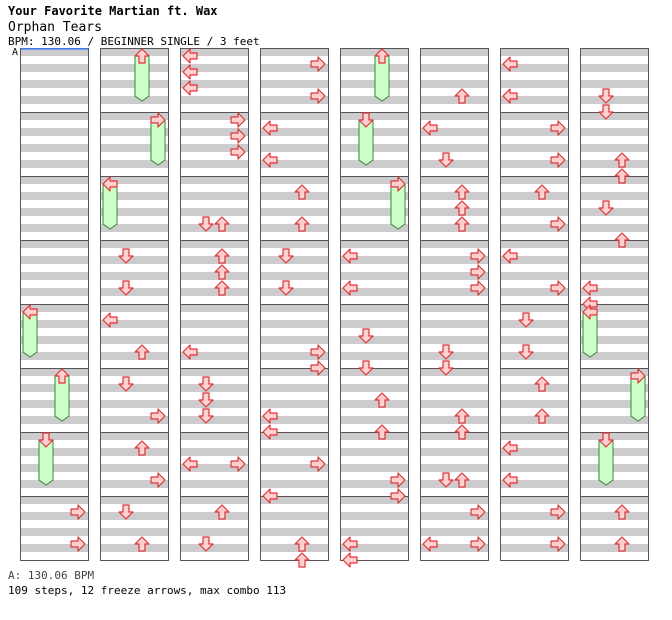 The width and height of the screenshot is (672, 620). Describe the element at coordinates (15, 52) in the screenshot. I see `bpm-marker-label: A` at that location.